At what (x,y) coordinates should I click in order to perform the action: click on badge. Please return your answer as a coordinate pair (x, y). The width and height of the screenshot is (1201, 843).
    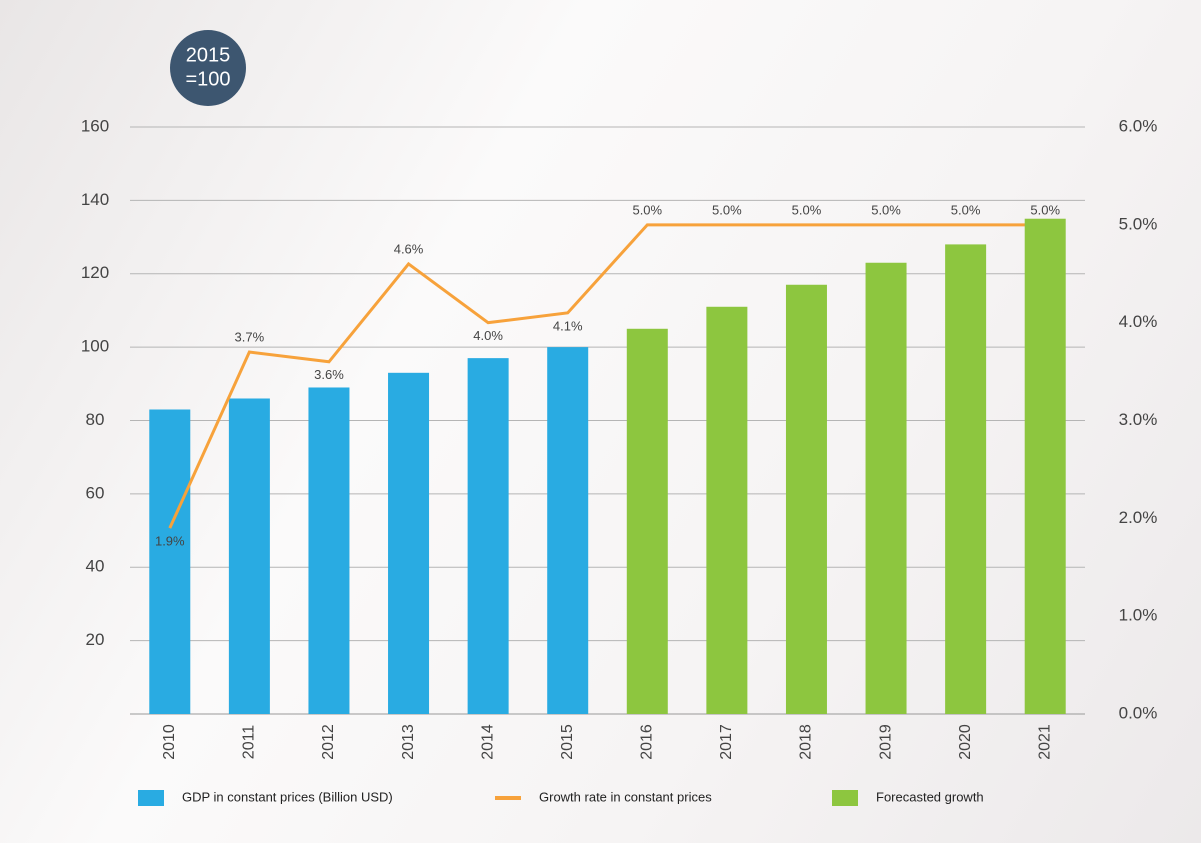
    Looking at the image, I should click on (208, 68).